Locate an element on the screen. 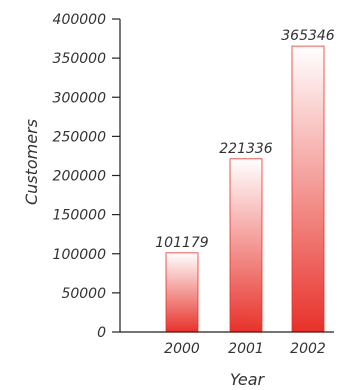 This screenshot has height=390, width=353. y-tick-label: 250000 is located at coordinates (80, 137).